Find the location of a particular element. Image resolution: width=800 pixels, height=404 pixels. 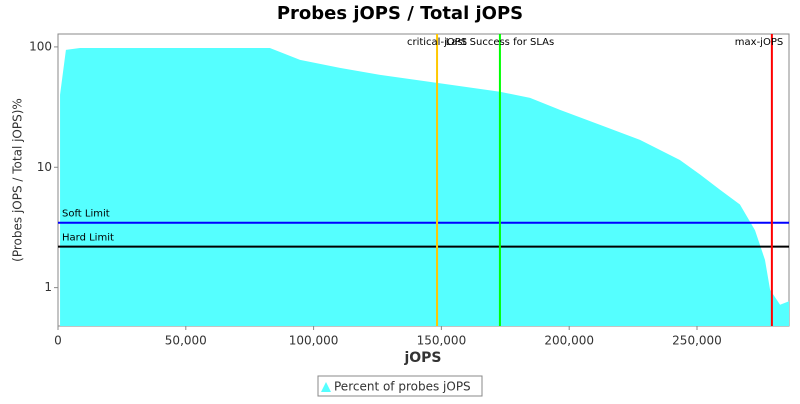

reference-label: max-jOPS is located at coordinates (759, 42).